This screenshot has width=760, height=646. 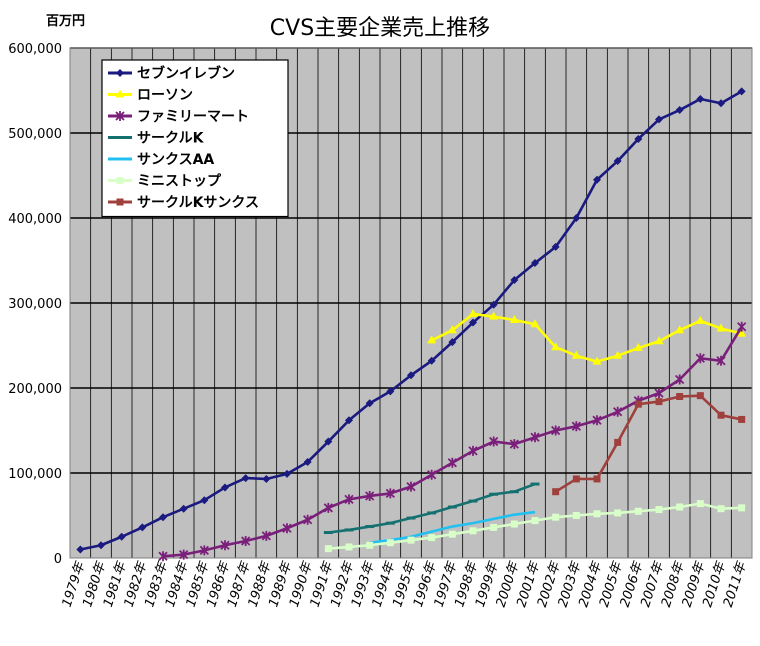 What do you see at coordinates (35, 219) in the screenshot?
I see `y-tick-label: 400,000` at bounding box center [35, 219].